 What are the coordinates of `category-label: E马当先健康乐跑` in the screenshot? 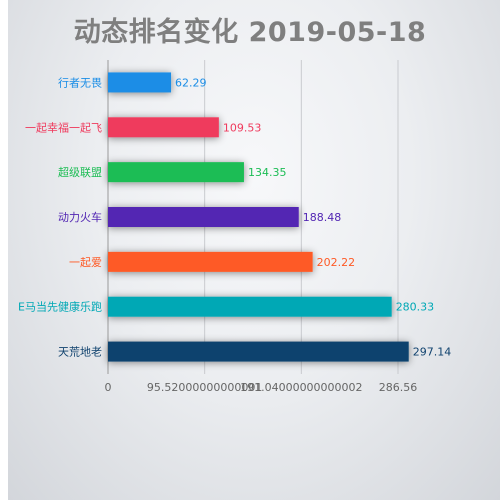 It's located at (60, 307).